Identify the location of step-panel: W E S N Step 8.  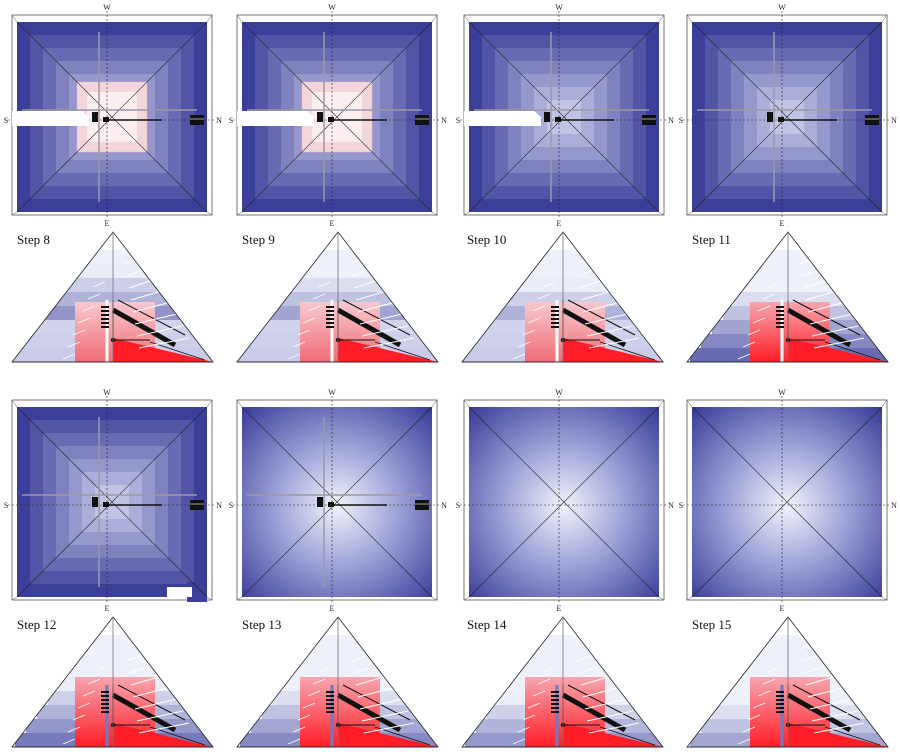
(112, 185).